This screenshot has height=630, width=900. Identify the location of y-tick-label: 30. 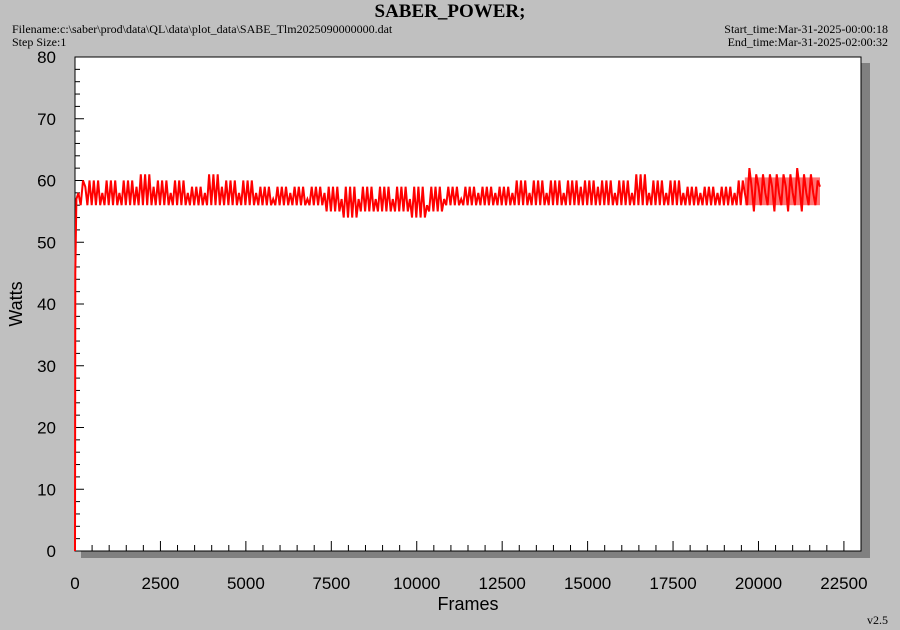
(46, 366).